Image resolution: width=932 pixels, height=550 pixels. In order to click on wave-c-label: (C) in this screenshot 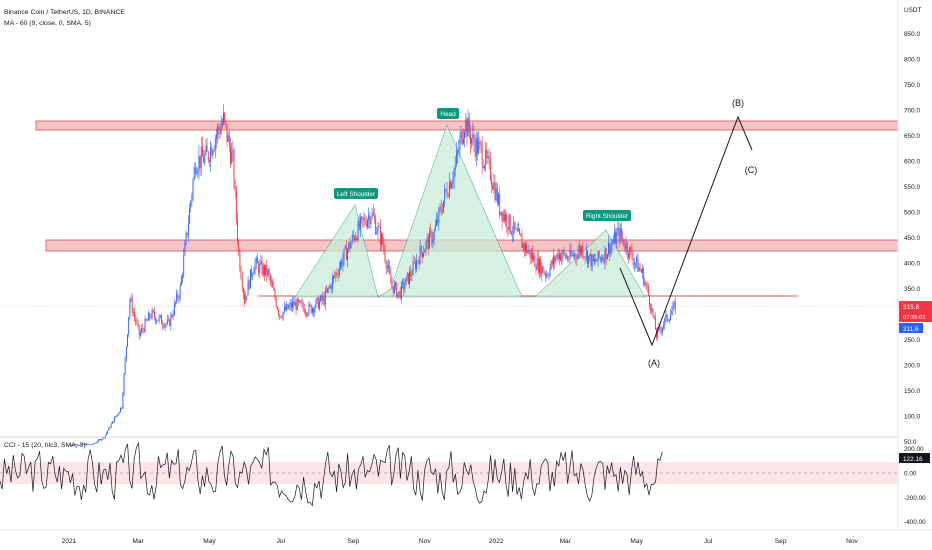, I will do `click(751, 170)`.